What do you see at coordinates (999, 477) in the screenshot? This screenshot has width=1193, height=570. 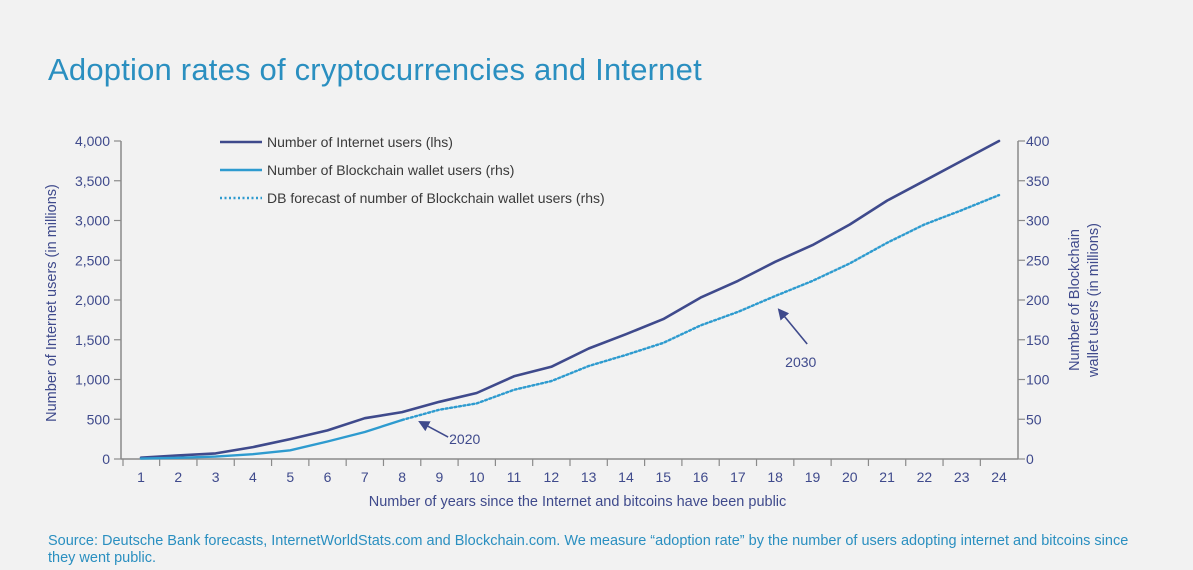 I see `x-tick-label: 24` at bounding box center [999, 477].